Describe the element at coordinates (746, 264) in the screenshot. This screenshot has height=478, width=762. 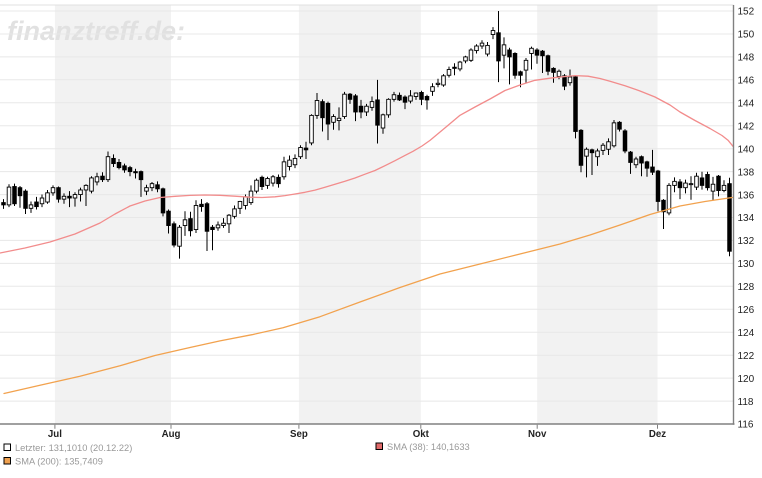
I see `svg-text: 130` at that location.